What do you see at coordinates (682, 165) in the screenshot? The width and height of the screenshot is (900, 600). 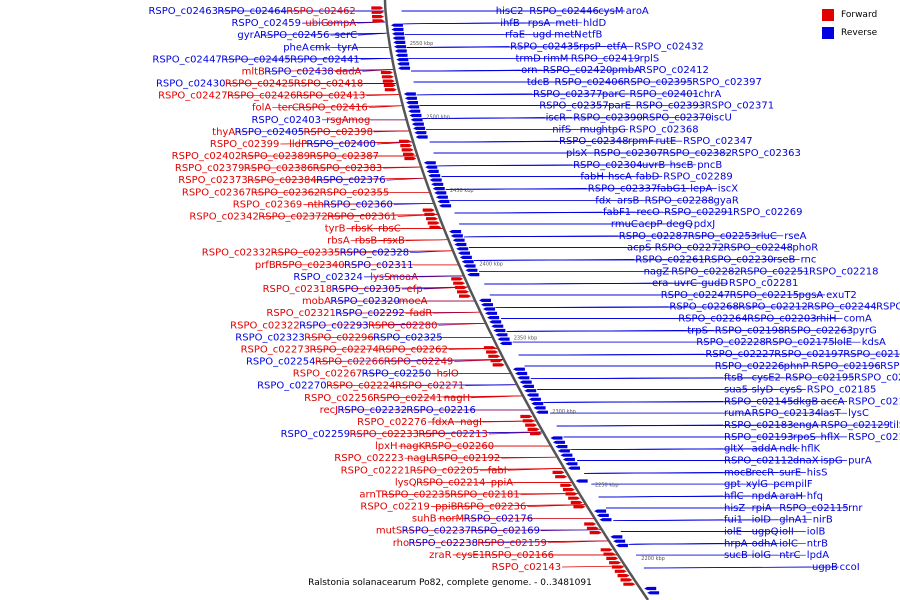 I see `gene-label: hscB` at bounding box center [682, 165].